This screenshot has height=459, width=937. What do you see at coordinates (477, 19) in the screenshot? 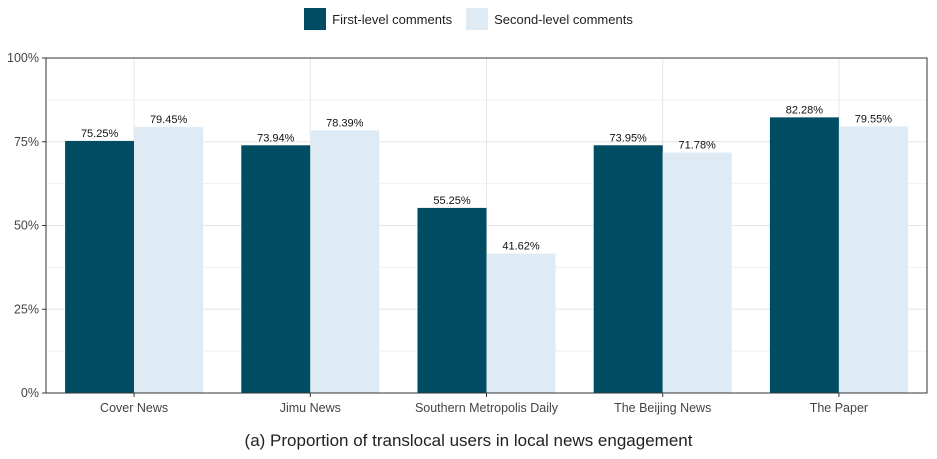
I see `legend-swatch-second-level` at bounding box center [477, 19].